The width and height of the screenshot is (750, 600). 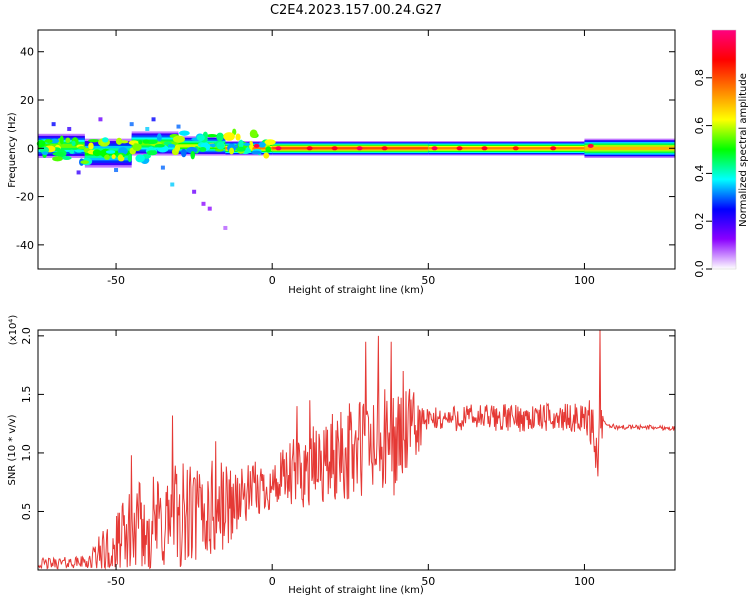 I want to click on x-tick-label: 50, so click(x=428, y=280).